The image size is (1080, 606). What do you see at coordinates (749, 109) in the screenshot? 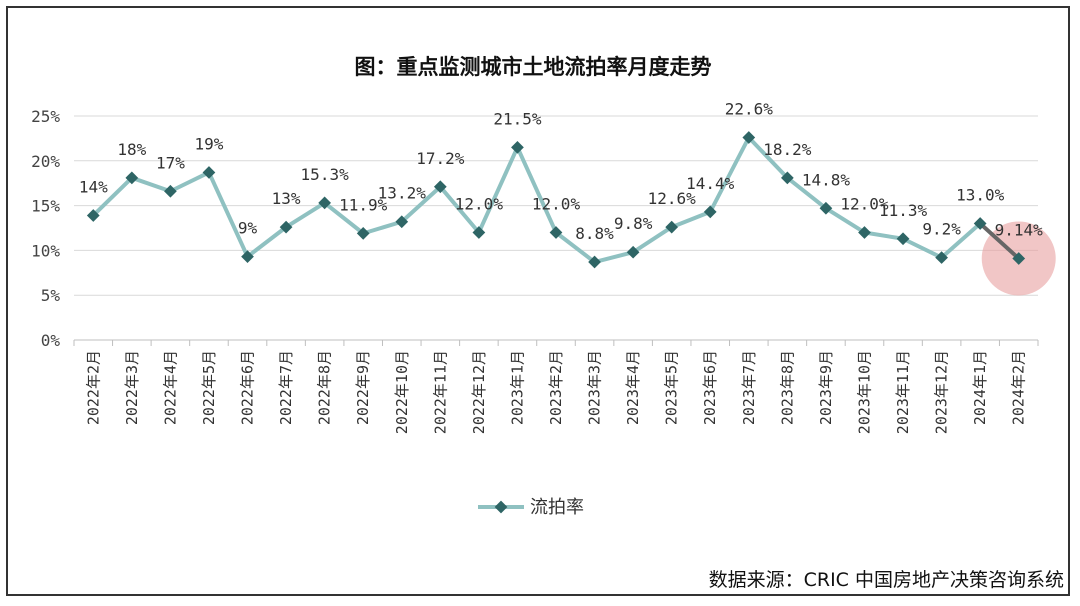
I see `data-label: 22.6%` at bounding box center [749, 109].